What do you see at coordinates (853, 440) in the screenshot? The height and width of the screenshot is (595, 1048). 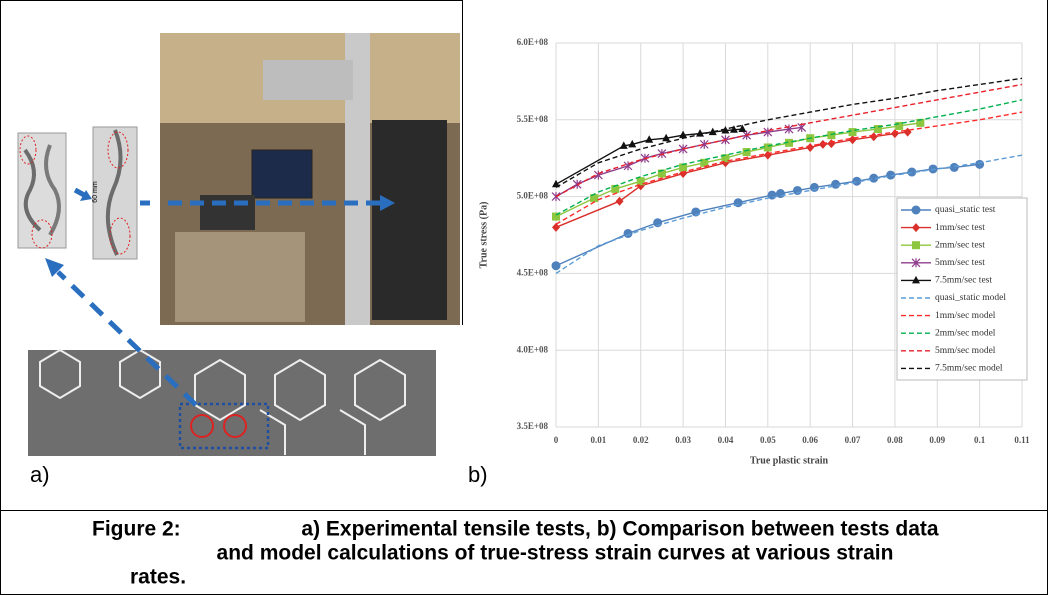 I see `x-tick-label: 0.07` at bounding box center [853, 440].